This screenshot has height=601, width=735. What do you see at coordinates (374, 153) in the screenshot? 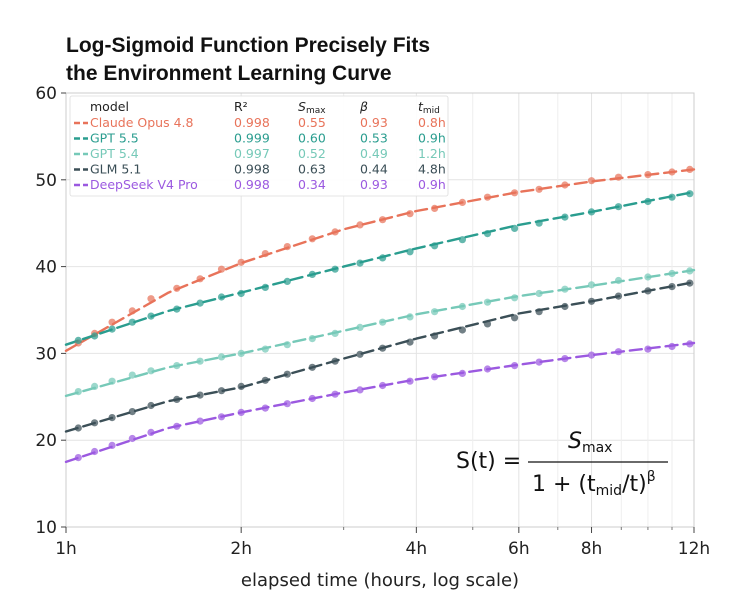
I see `legend-beta: 0.49` at bounding box center [374, 153].